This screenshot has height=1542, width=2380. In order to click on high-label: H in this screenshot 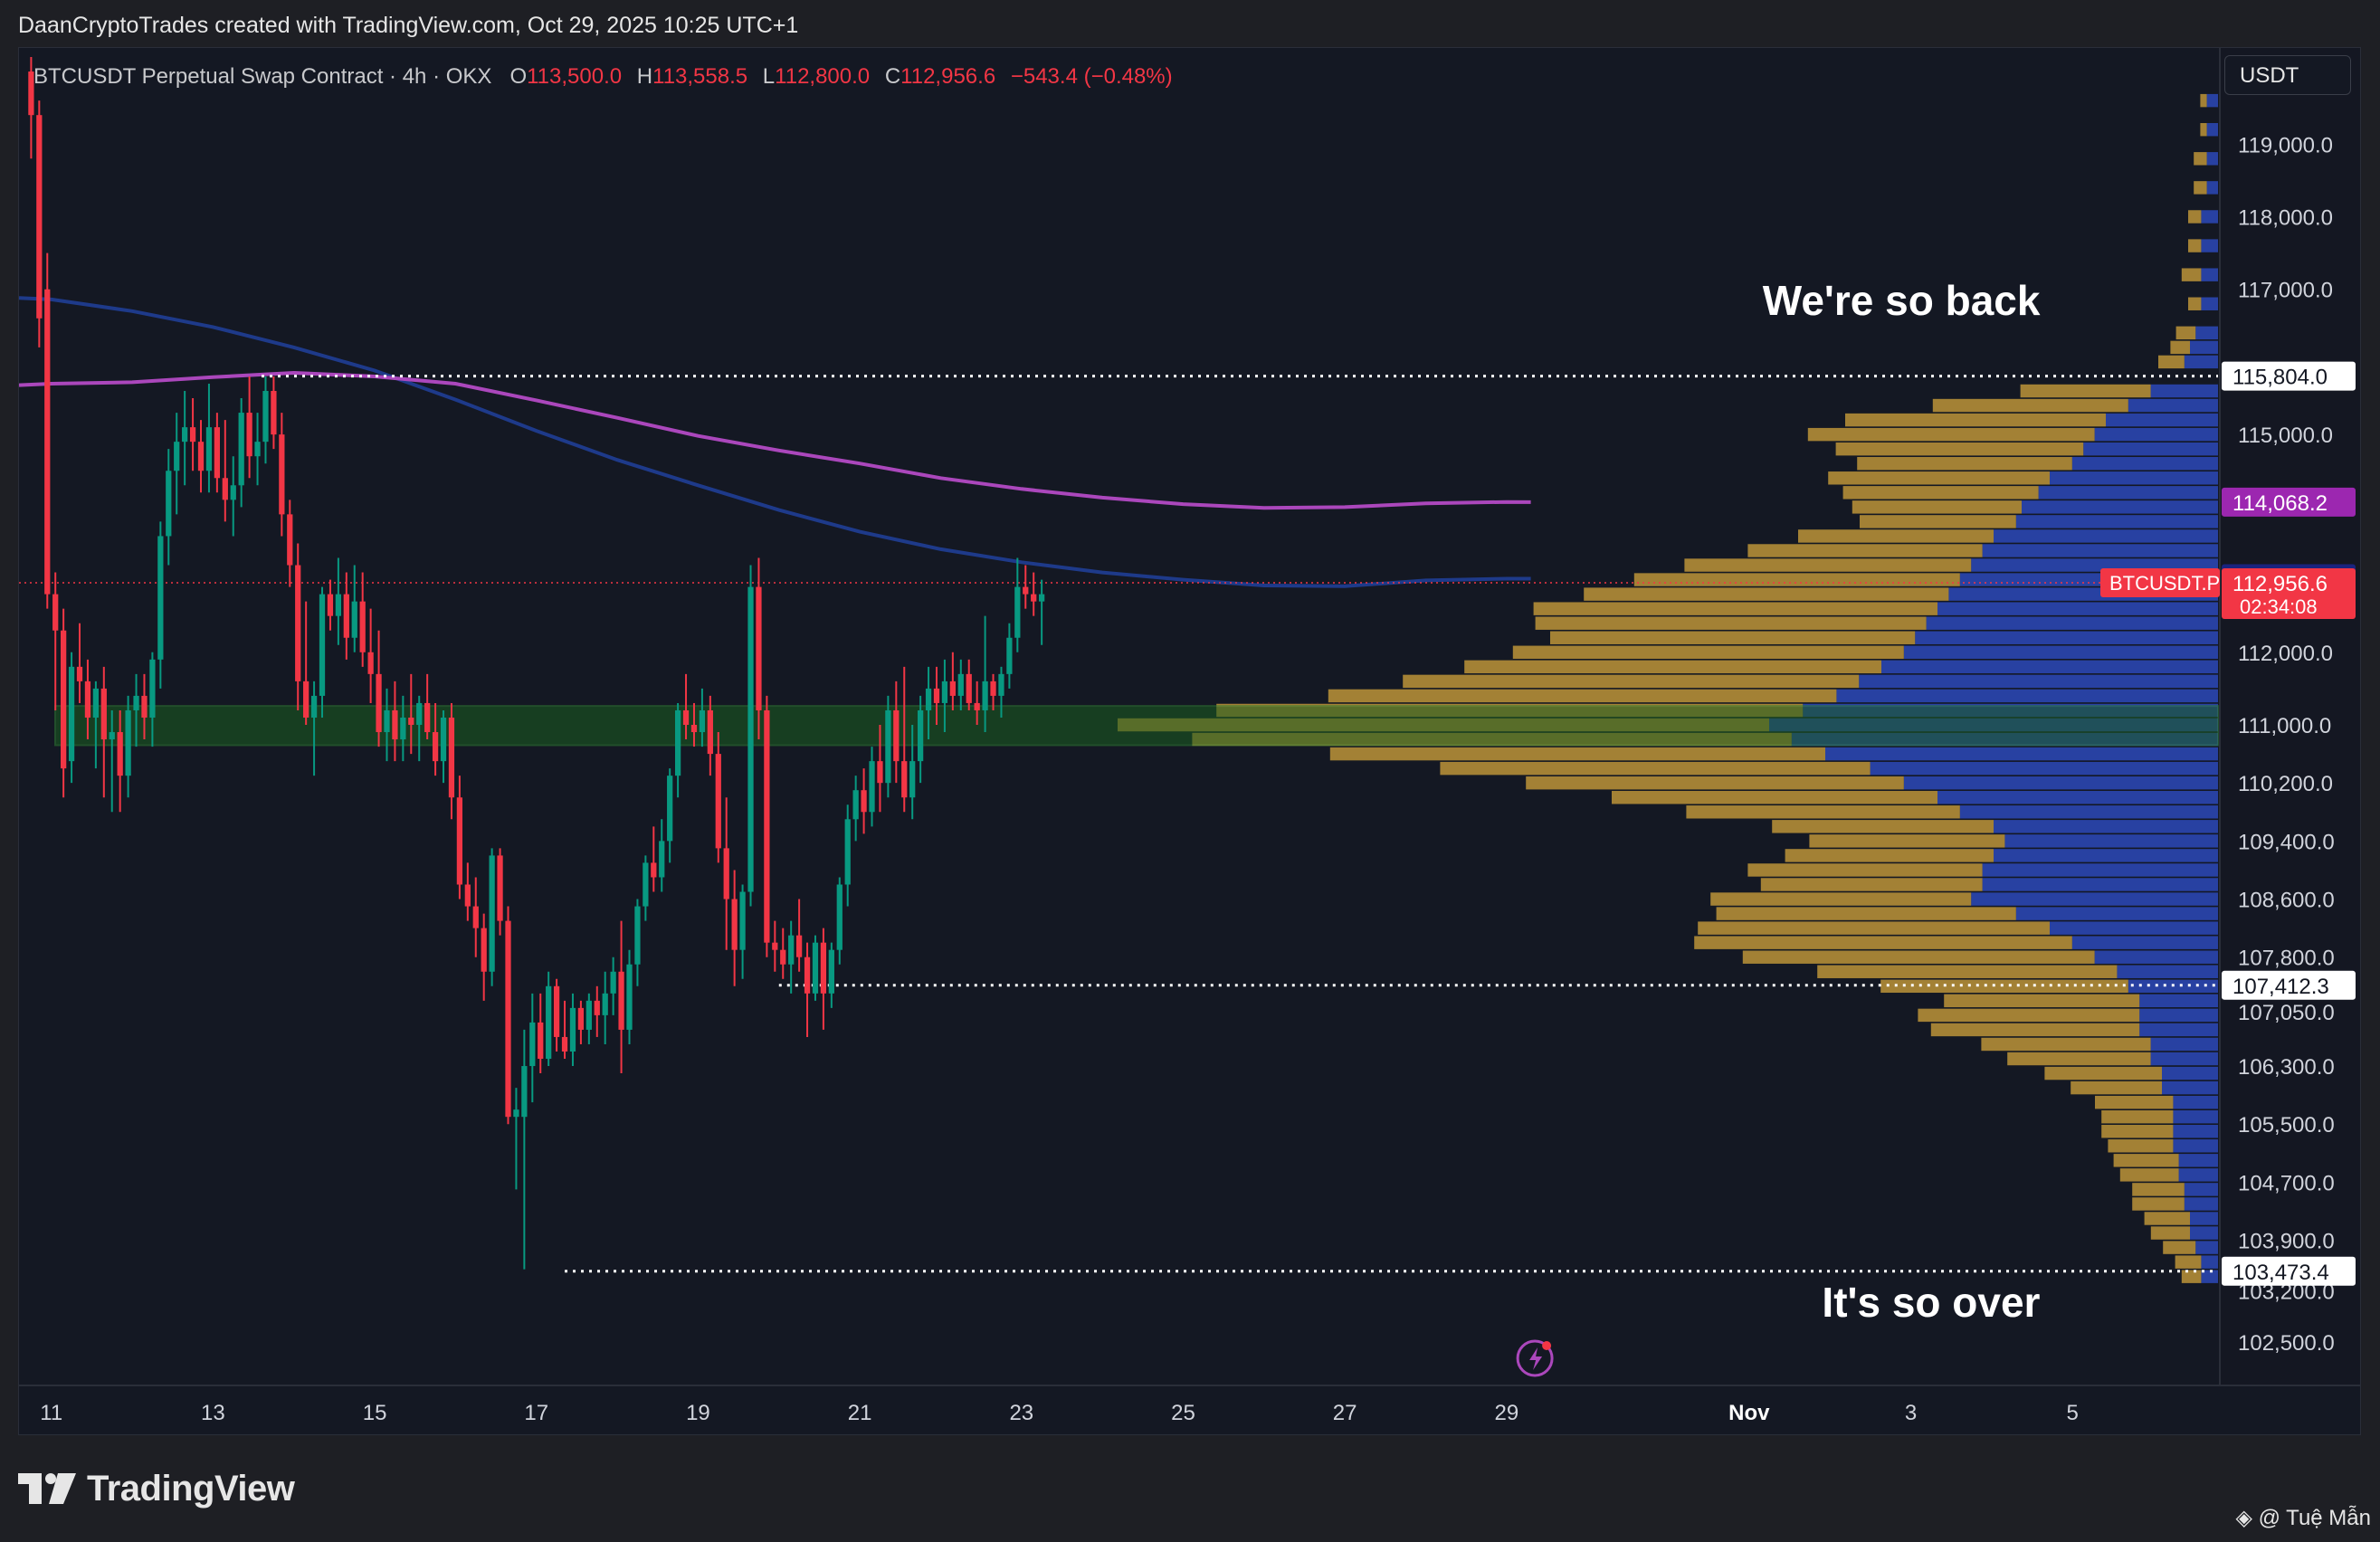, I will do `click(644, 76)`.